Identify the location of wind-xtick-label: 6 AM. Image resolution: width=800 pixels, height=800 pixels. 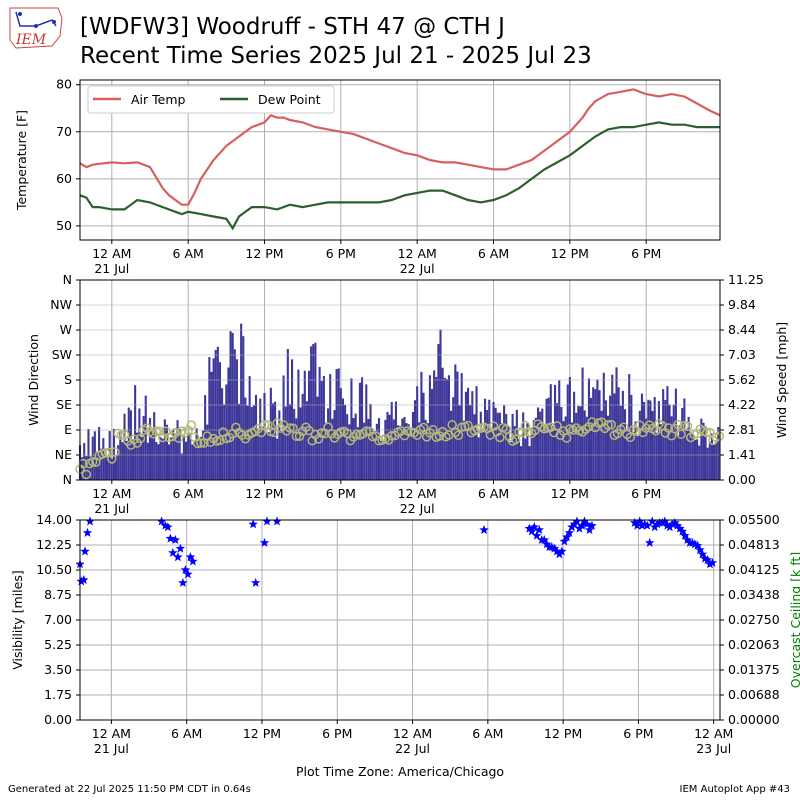
(493, 493).